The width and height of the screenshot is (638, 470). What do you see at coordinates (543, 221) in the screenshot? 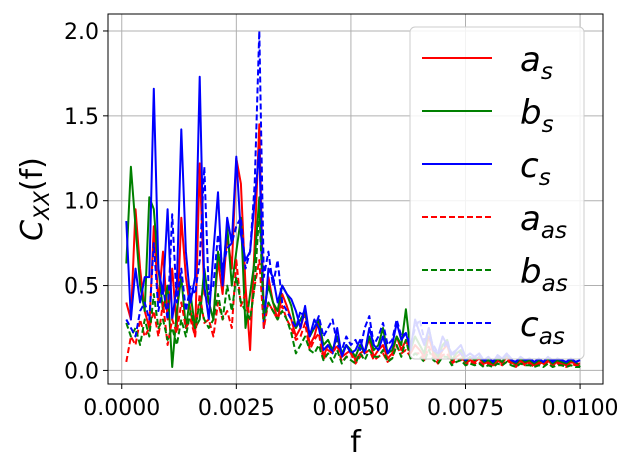
I see `legend-label-a-as: aas` at bounding box center [543, 221].